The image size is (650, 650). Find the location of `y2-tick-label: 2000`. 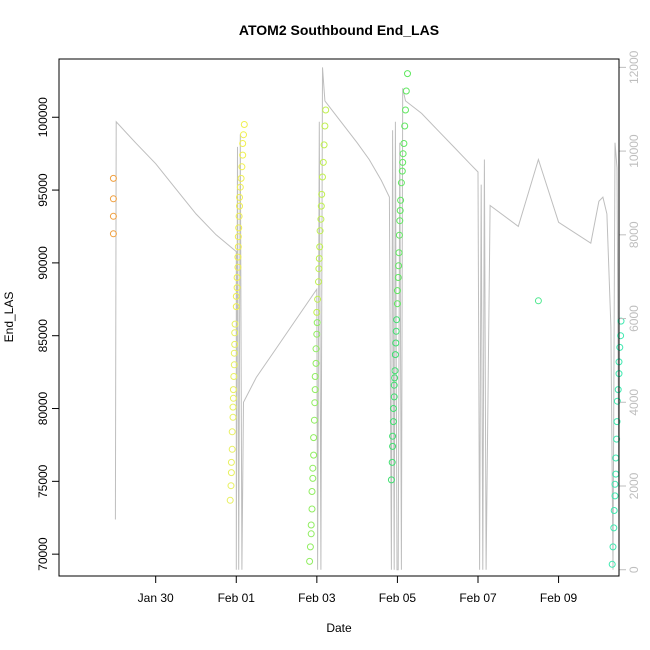

y2-tick-label: 2000 is located at coordinates (634, 485).